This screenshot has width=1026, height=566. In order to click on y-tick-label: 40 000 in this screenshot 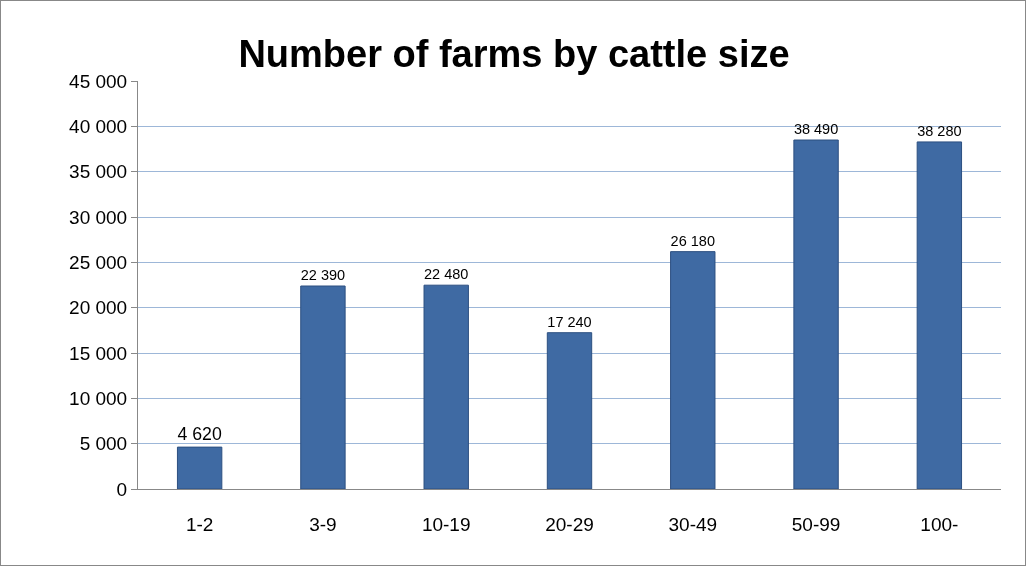, I will do `click(98, 126)`.